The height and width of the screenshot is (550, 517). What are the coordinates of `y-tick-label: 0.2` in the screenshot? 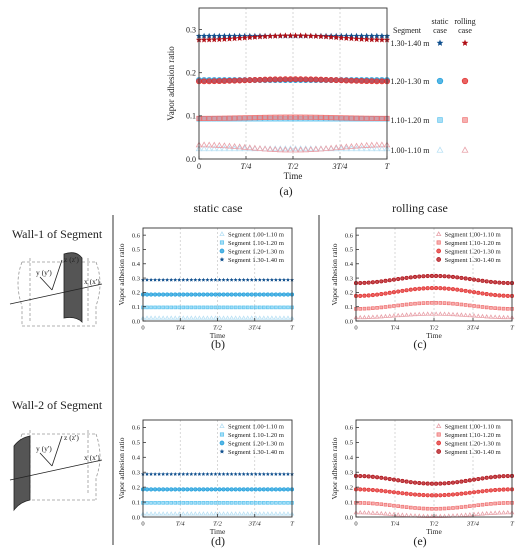 It's located at (136, 293).